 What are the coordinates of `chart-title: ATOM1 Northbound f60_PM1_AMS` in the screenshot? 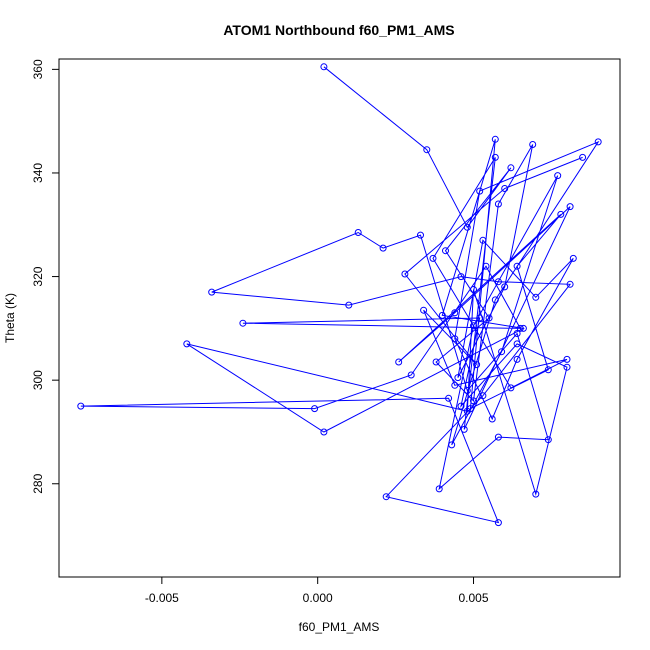 It's located at (338, 30).